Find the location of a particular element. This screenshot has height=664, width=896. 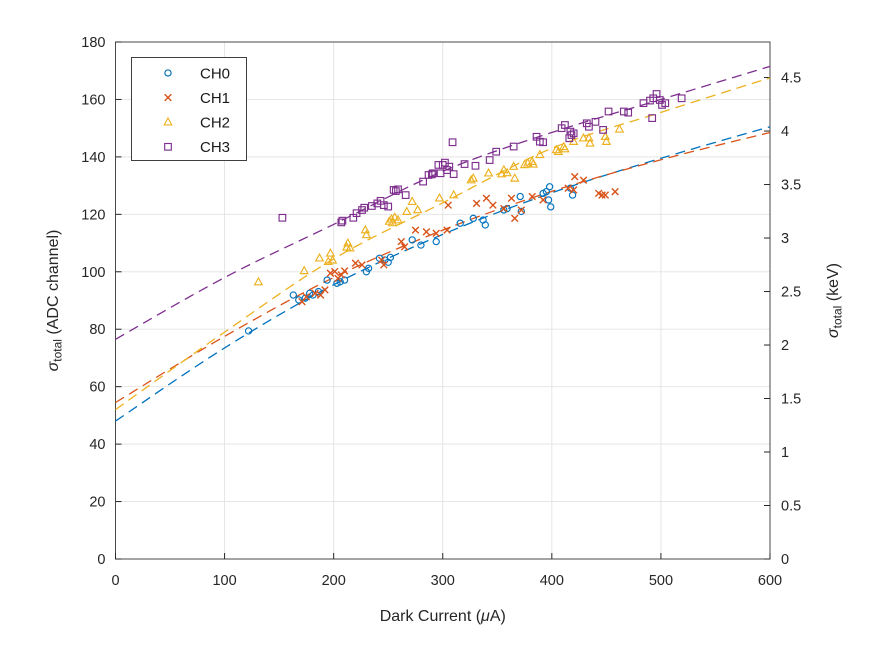

y-right-tick-label: 0.5 is located at coordinates (791, 507).